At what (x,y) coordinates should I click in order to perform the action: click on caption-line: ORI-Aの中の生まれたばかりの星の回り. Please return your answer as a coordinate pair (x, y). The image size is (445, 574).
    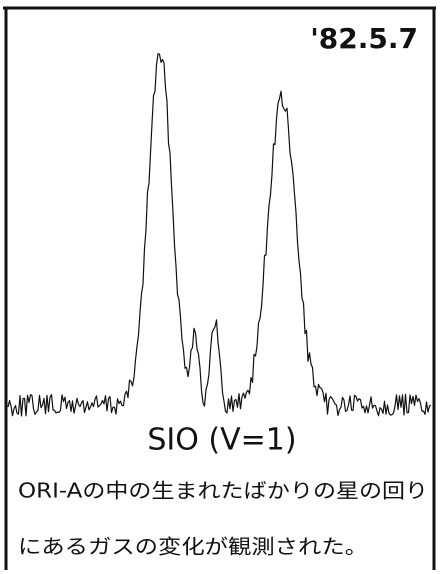
    Looking at the image, I should click on (223, 491).